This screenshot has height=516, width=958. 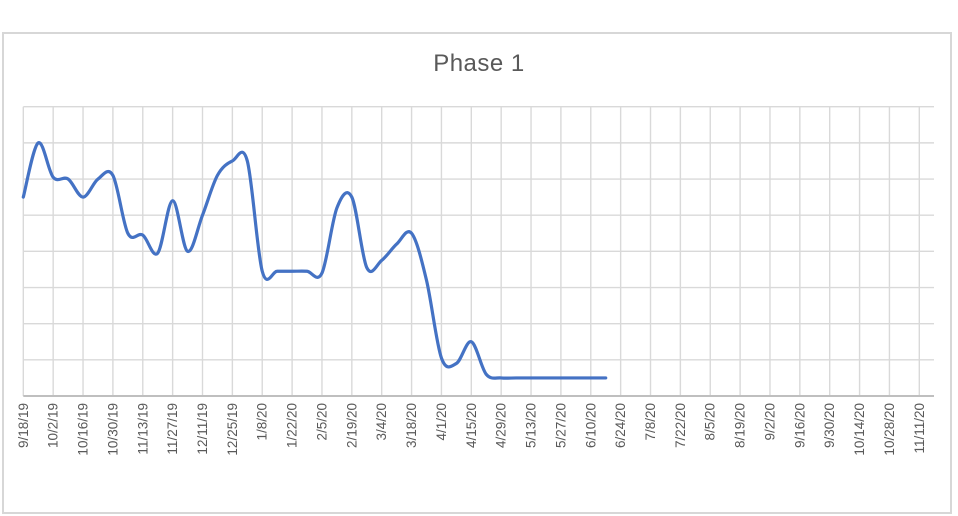 What do you see at coordinates (799, 425) in the screenshot?
I see `x-axis-label: 9/16/20` at bounding box center [799, 425].